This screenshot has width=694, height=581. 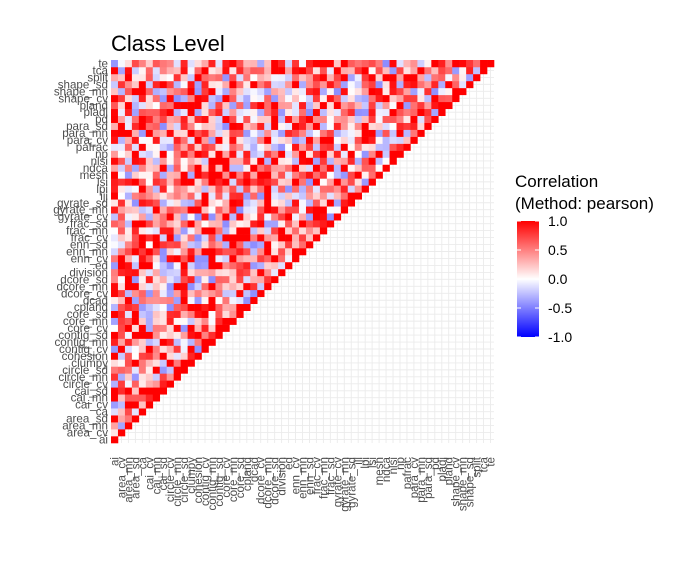 I want to click on y-tick-label: gyrate_sd, so click(x=82, y=203).